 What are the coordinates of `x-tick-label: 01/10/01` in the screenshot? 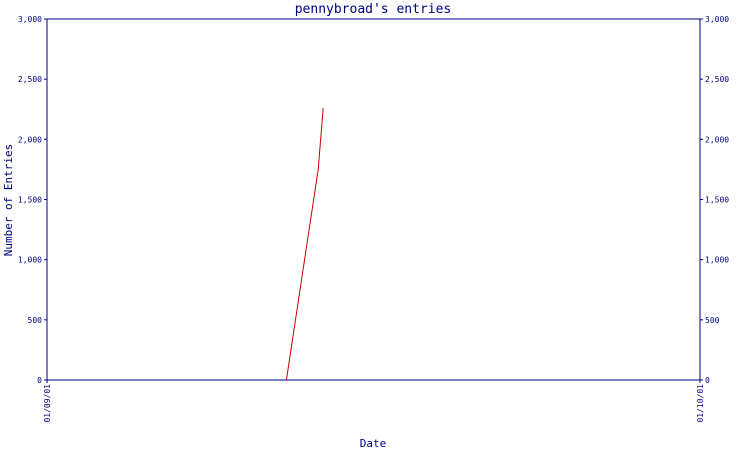 It's located at (700, 403).